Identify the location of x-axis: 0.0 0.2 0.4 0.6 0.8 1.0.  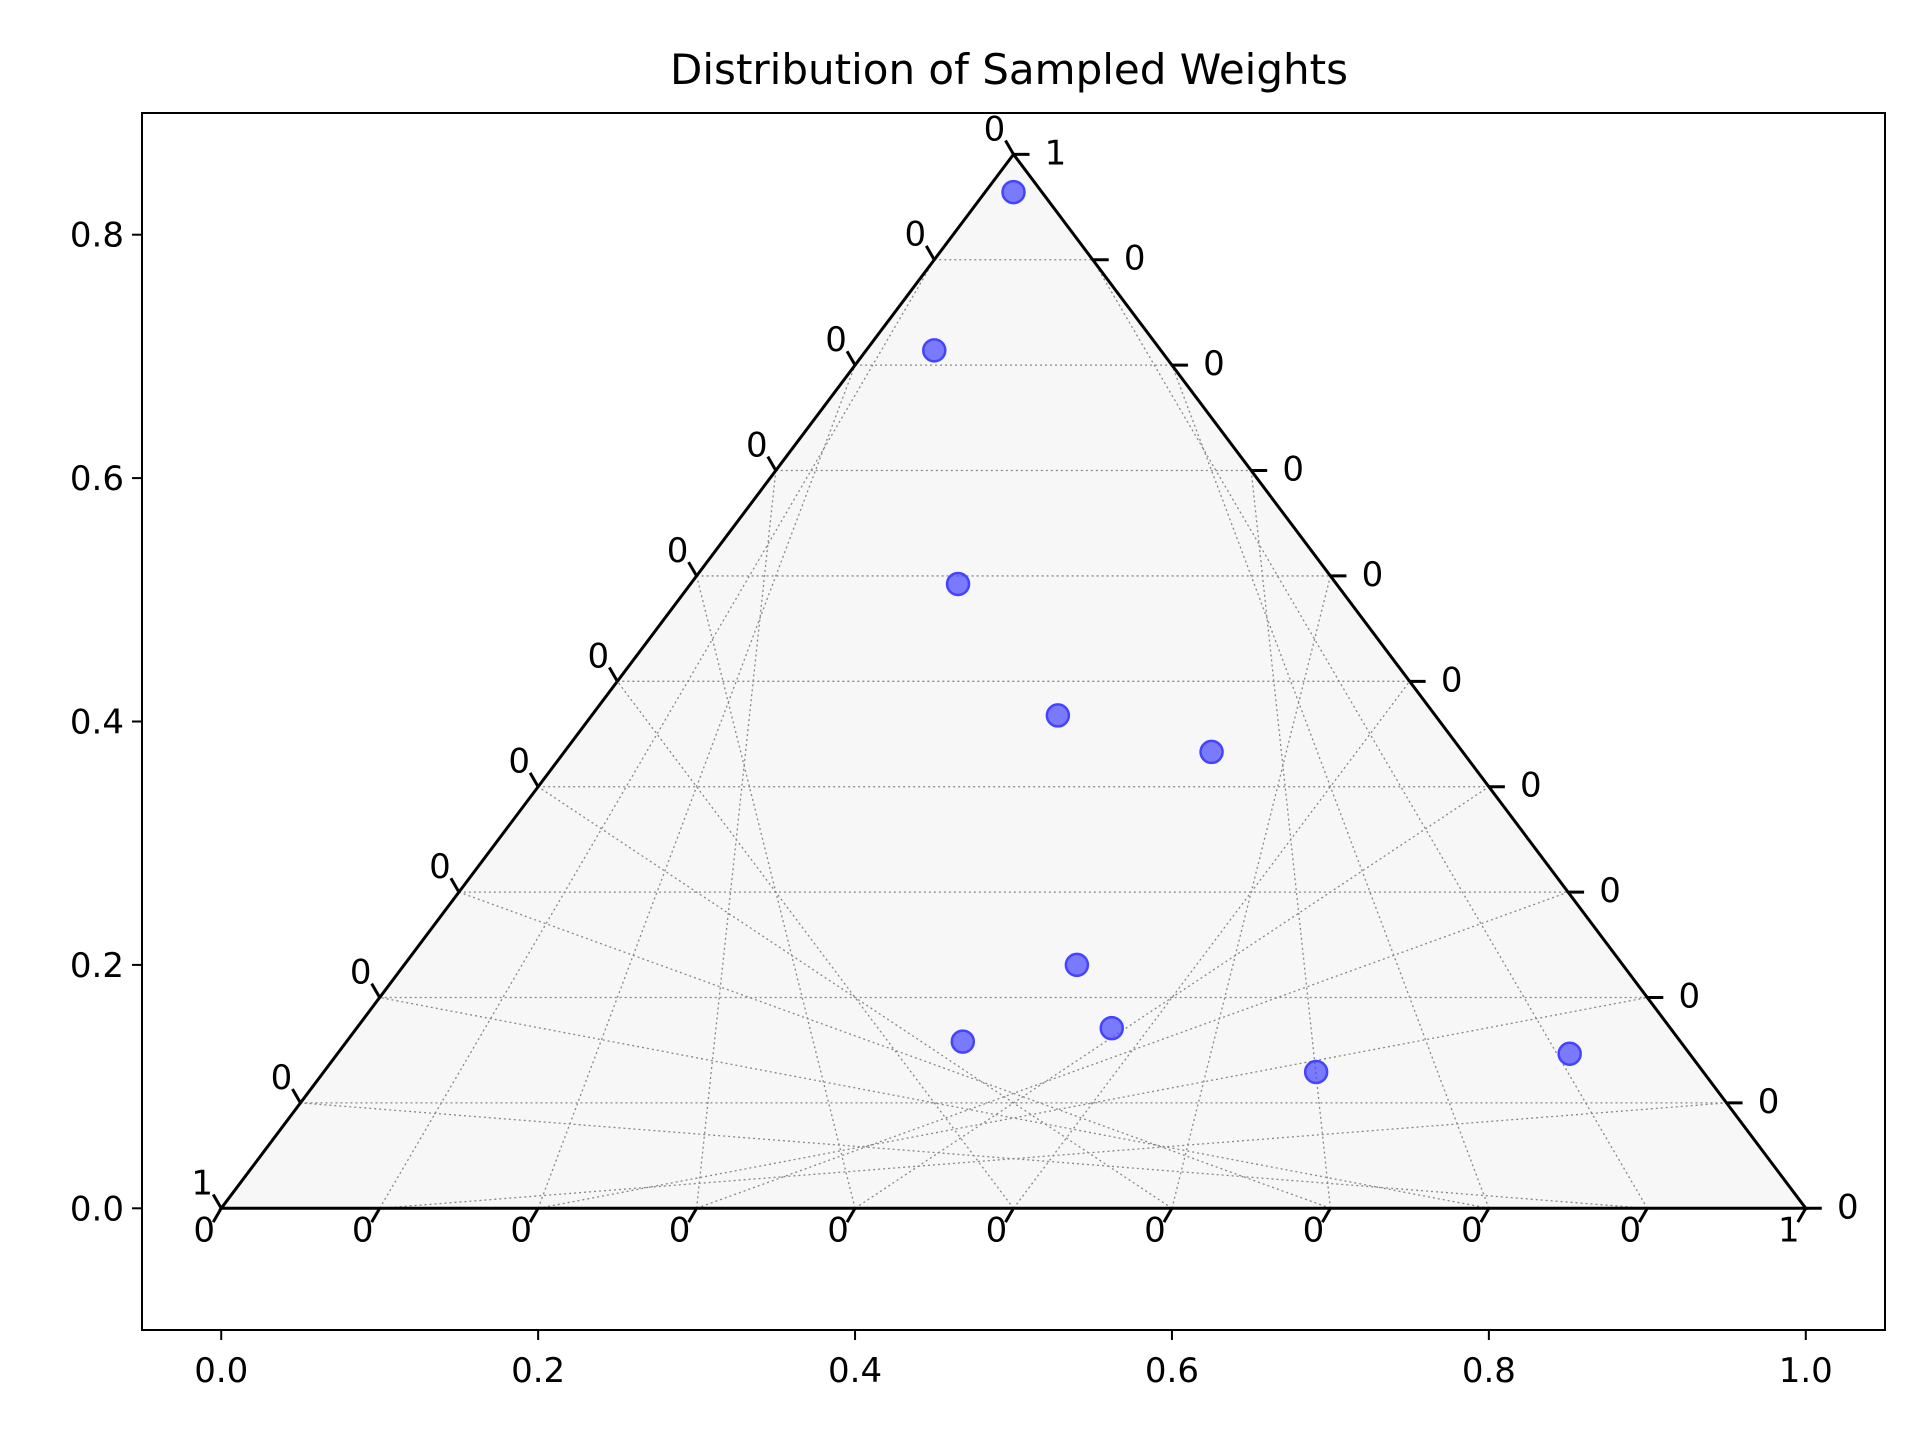
(1013, 1360).